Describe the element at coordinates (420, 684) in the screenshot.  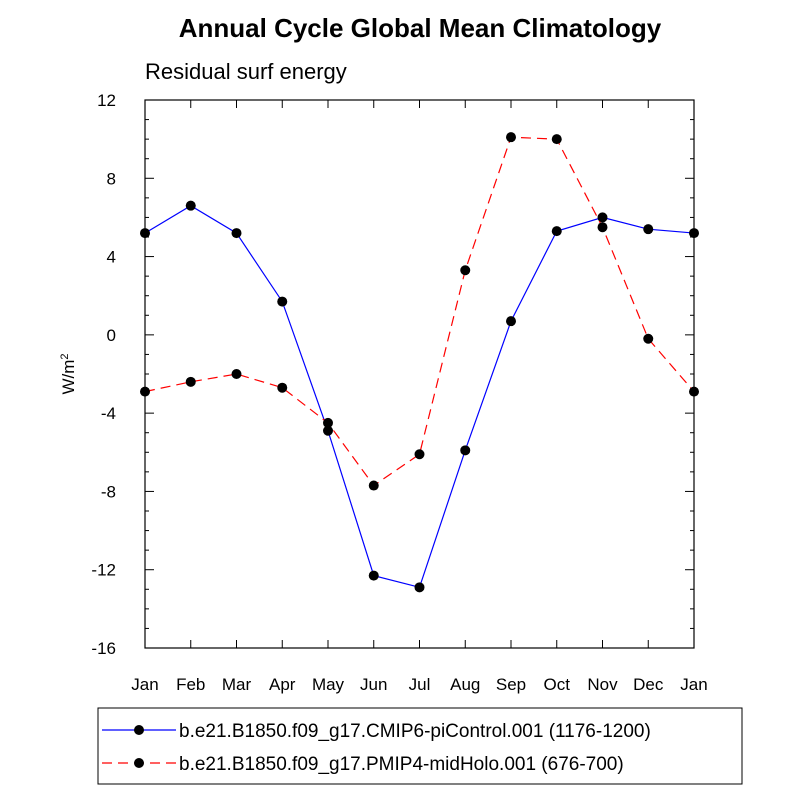
I see `x-tick-label: Jul` at that location.